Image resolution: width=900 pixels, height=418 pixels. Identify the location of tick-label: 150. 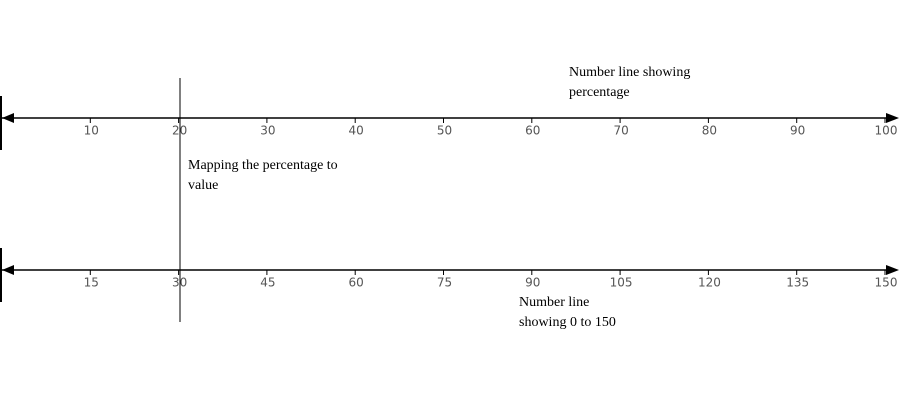
(886, 283).